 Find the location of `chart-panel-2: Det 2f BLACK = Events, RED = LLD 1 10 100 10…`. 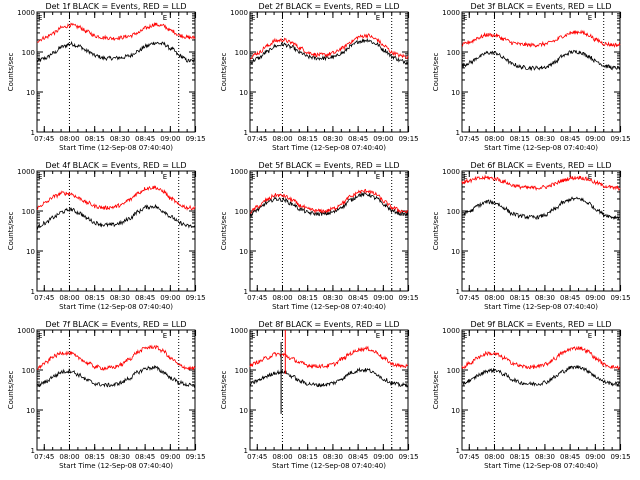

chart-panel-2: Det 2f BLACK = Events, RED = LLD 1 10 100 10… is located at coordinates (319, 77).